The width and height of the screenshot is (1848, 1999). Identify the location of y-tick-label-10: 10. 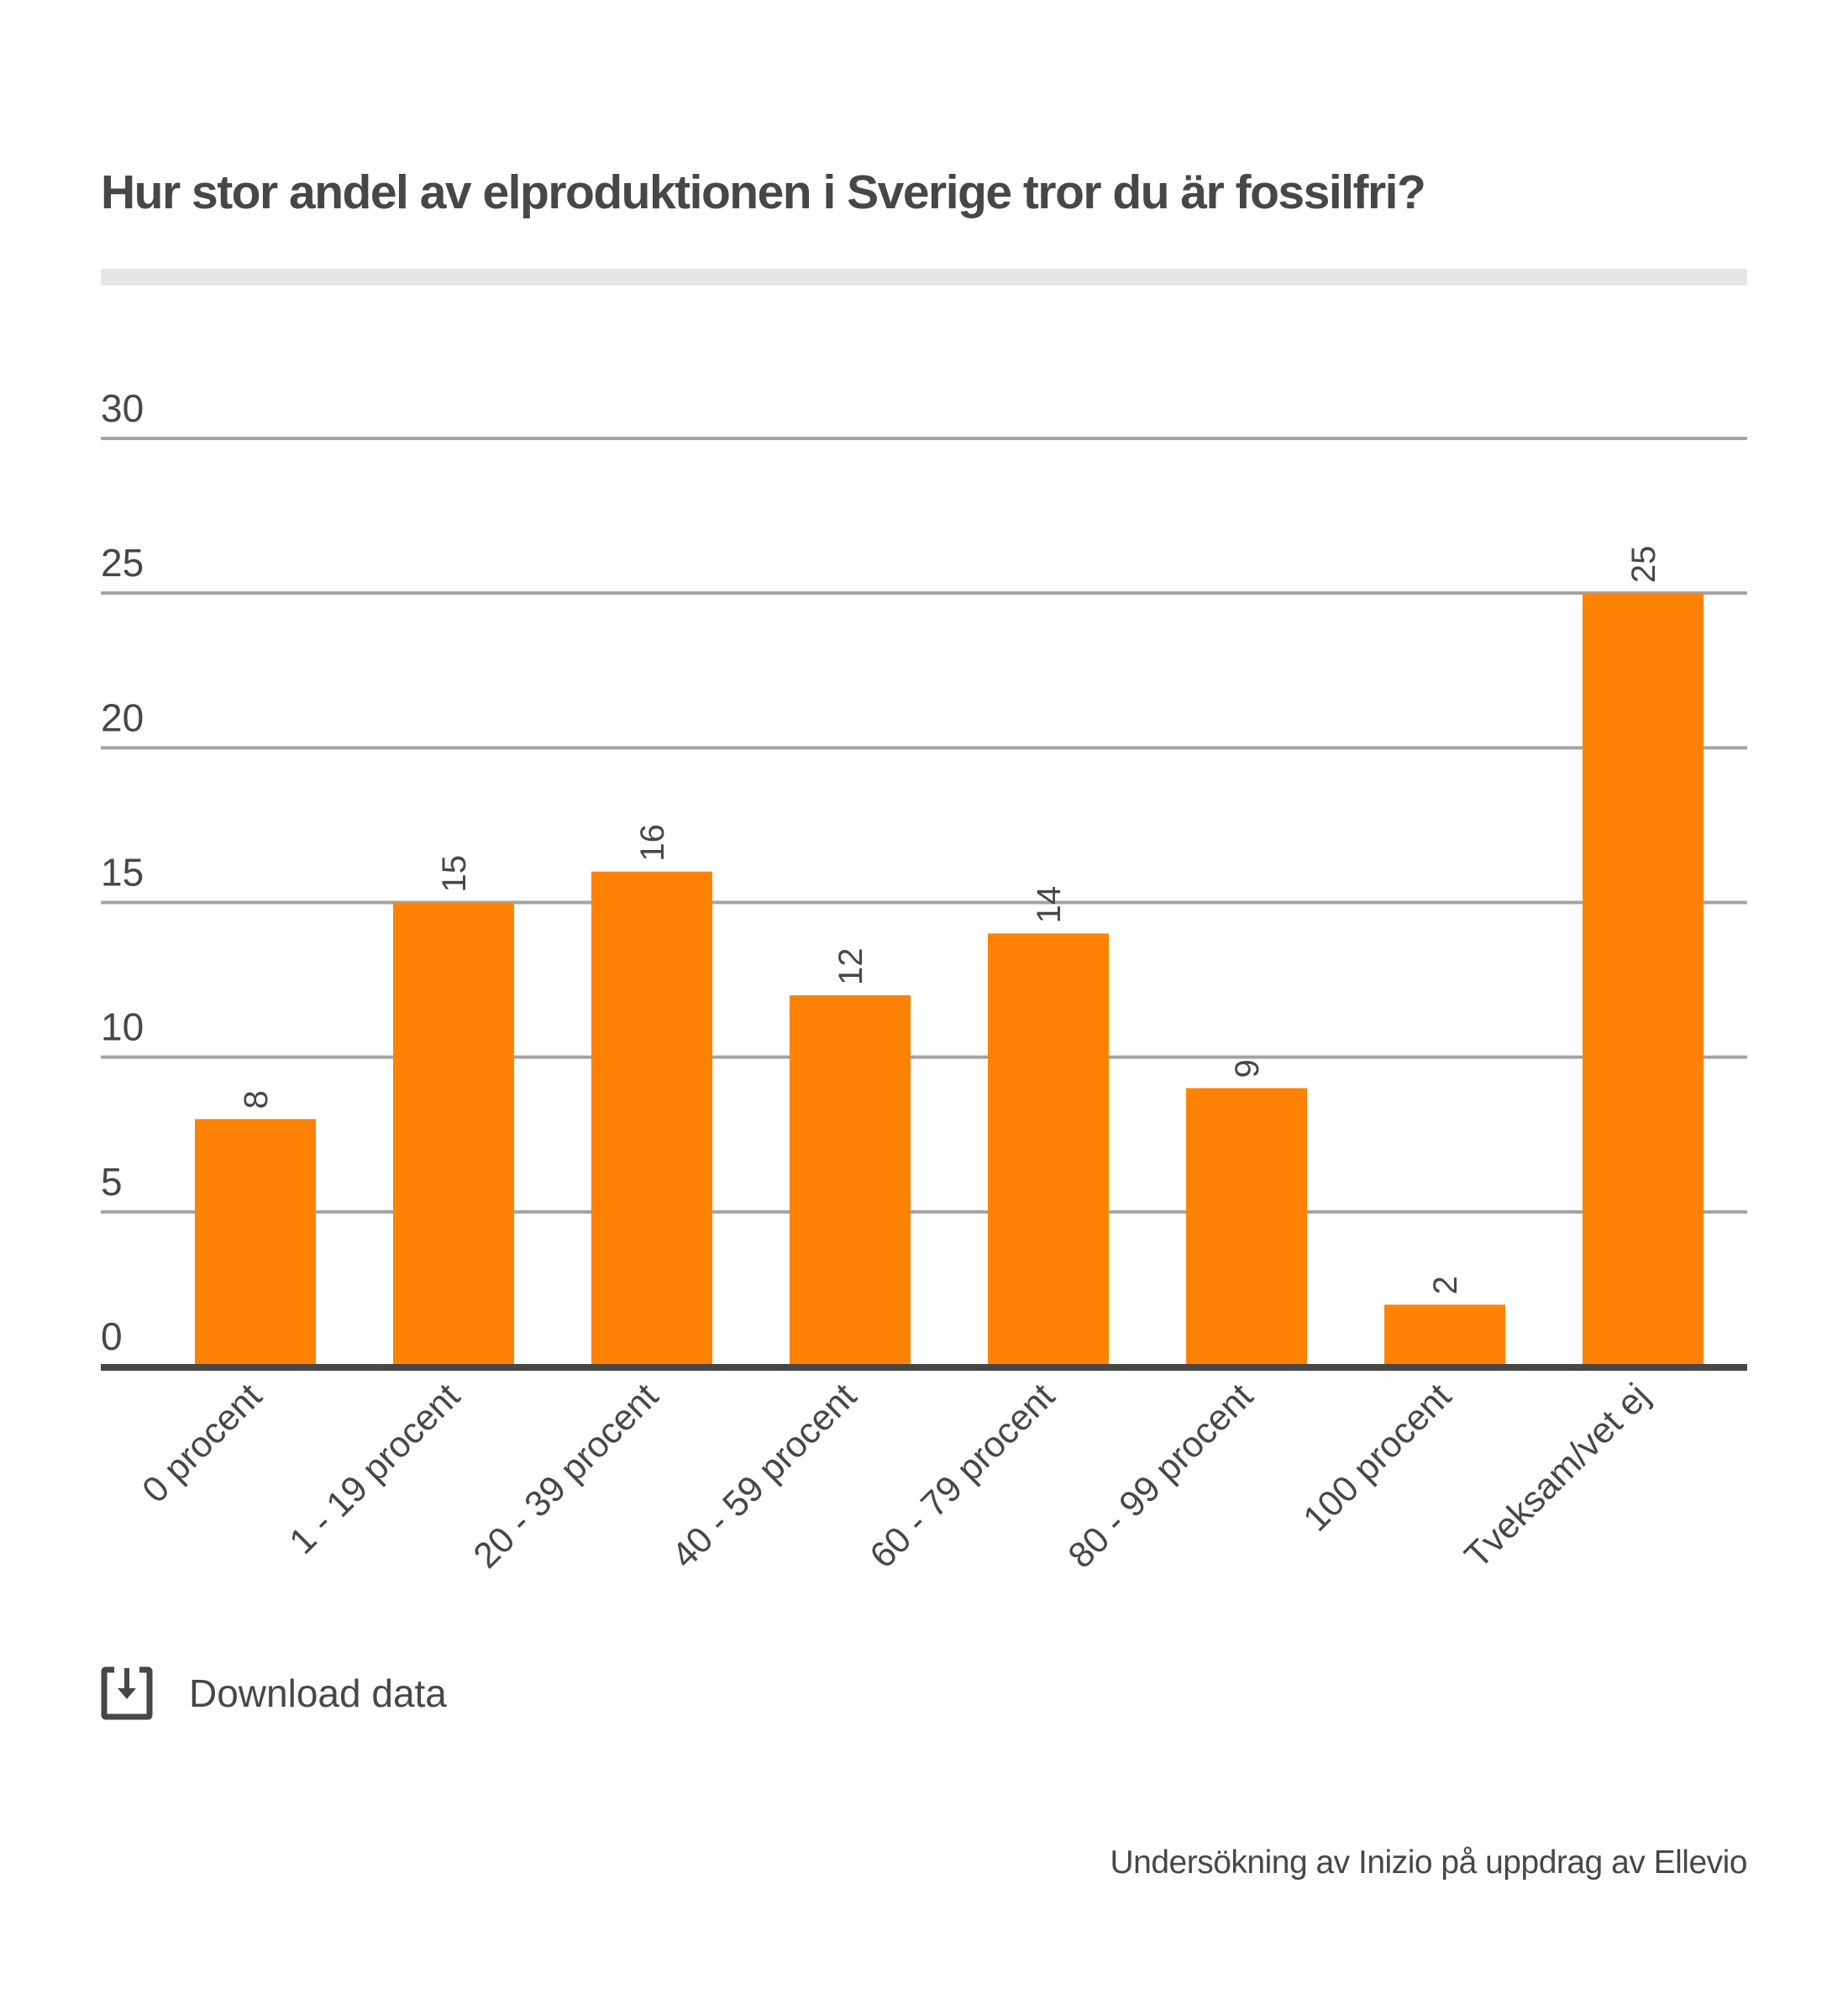
(122, 1027).